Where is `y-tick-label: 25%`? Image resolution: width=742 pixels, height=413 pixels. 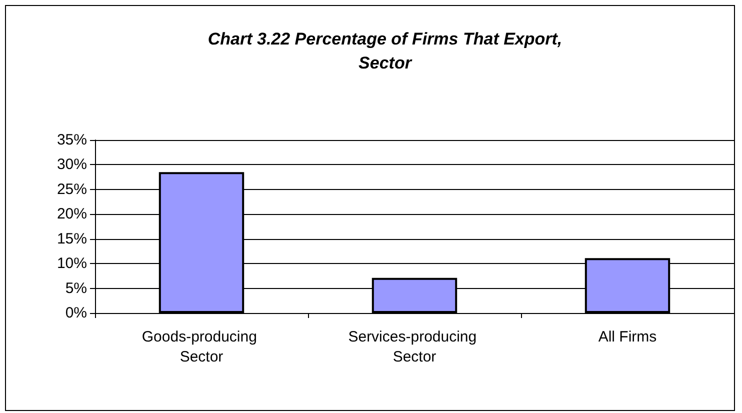 y-tick-label: 25% is located at coordinates (71, 189).